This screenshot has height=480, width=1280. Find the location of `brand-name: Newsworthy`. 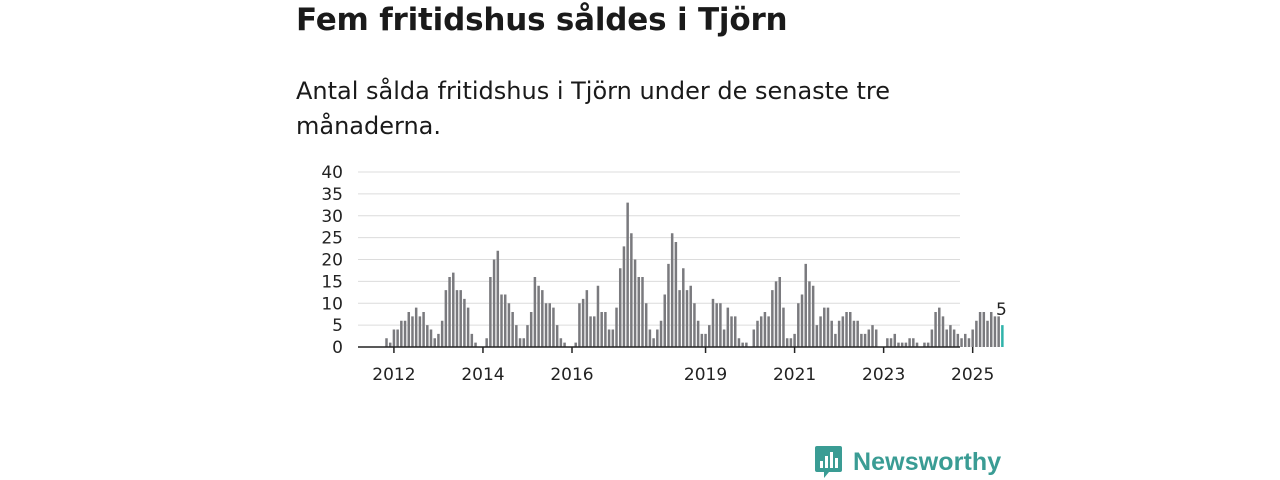

brand-name: Newsworthy is located at coordinates (927, 461).